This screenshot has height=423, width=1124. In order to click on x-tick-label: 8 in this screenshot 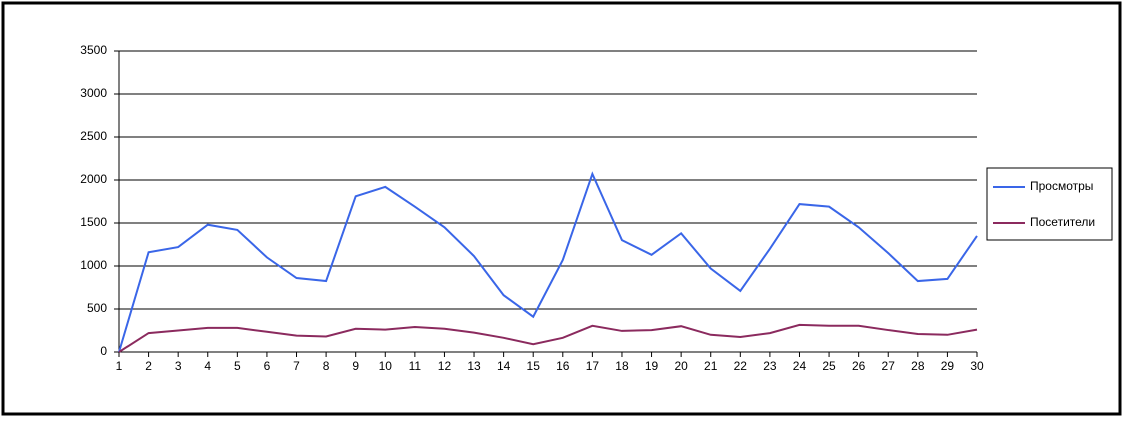, I will do `click(326, 366)`.